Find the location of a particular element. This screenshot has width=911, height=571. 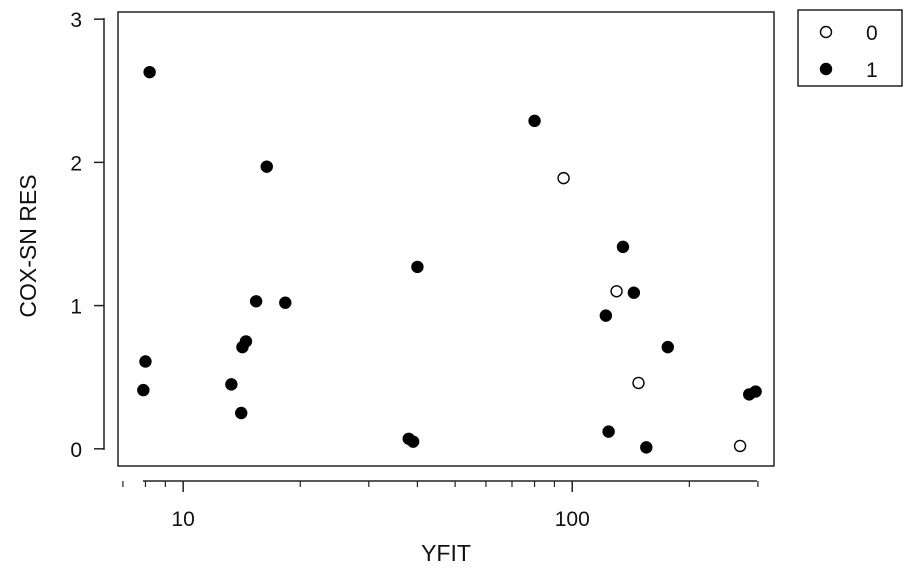

y-tick-label: 0 is located at coordinates (76, 450).